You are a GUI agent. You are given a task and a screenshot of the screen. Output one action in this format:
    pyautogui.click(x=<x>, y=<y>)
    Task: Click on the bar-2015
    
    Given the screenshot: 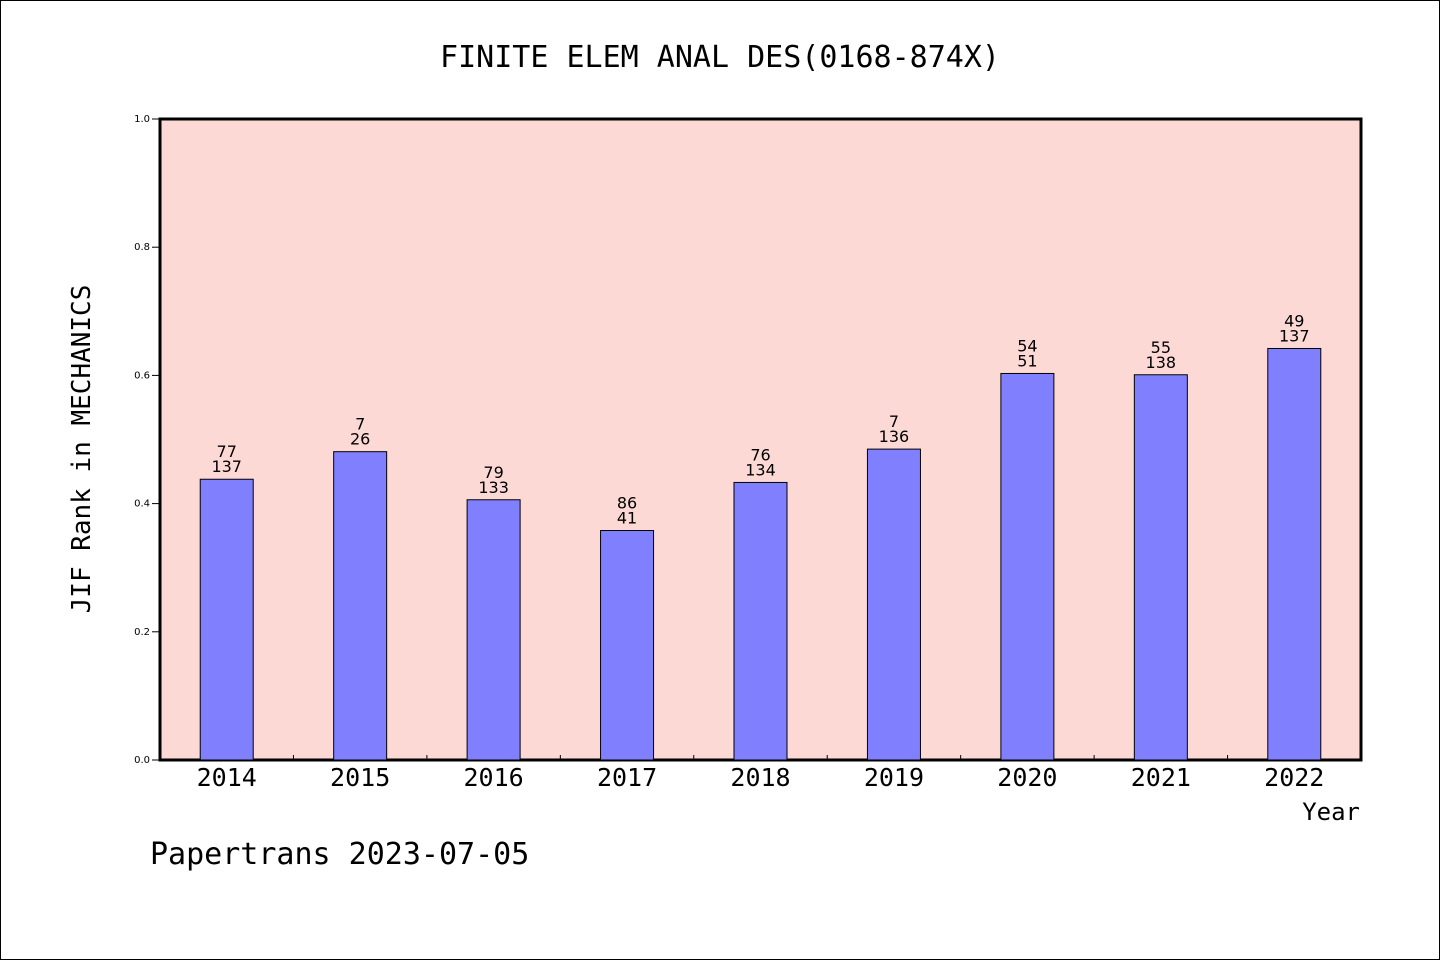 What is the action you would take?
    pyautogui.click(x=360, y=606)
    